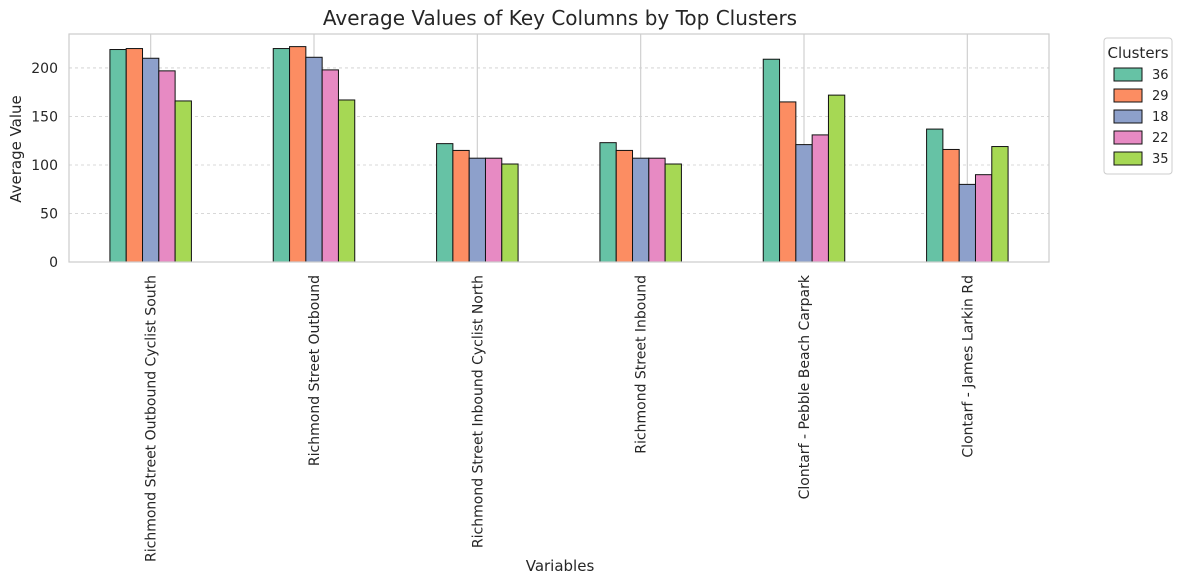  What do you see at coordinates (1160, 138) in the screenshot?
I see `legend-label: 22` at bounding box center [1160, 138].